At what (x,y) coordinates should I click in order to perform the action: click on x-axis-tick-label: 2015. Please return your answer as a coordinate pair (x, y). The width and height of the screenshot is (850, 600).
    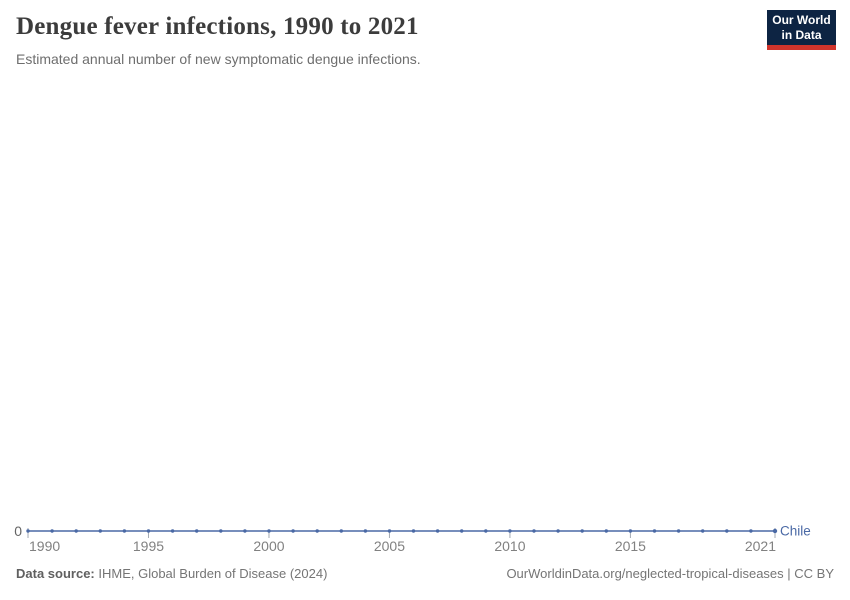
    Looking at the image, I should click on (630, 546).